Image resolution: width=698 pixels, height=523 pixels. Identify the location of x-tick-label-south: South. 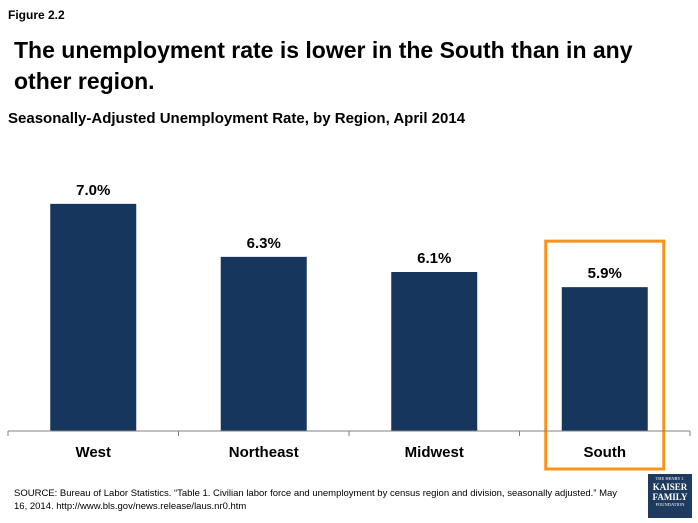
(605, 452).